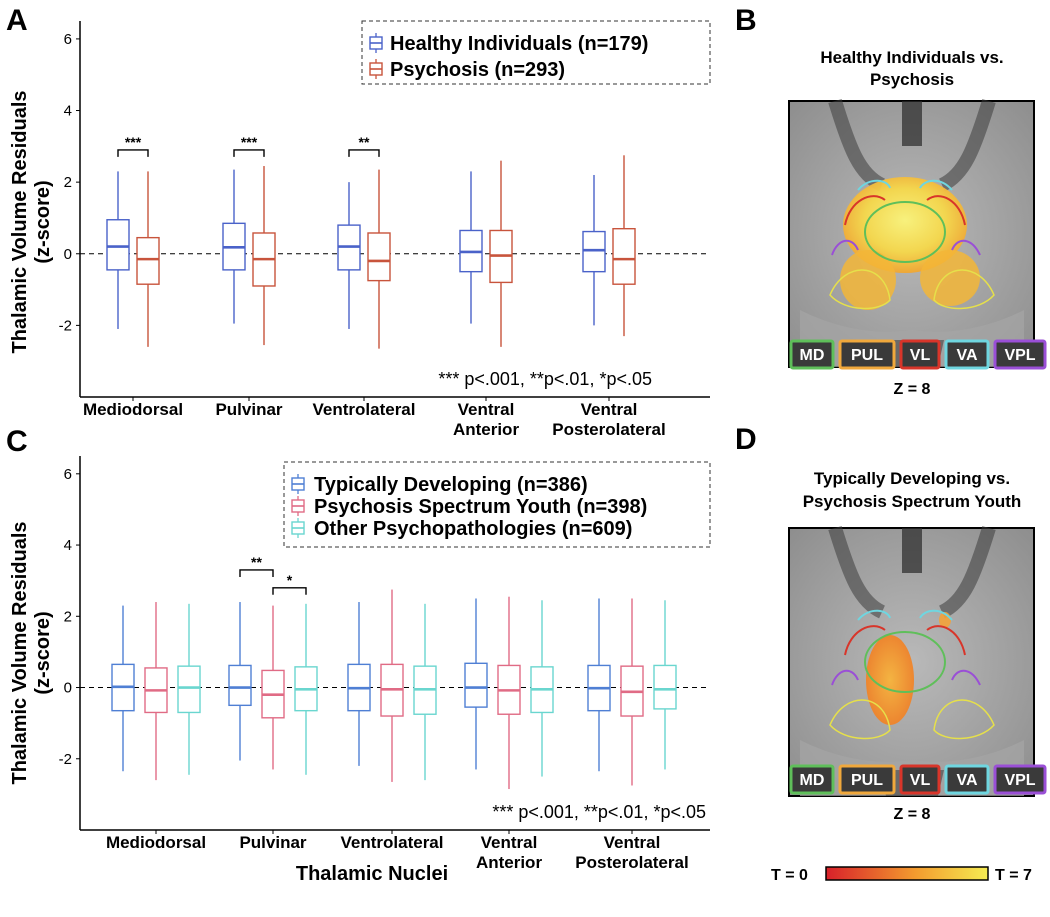  What do you see at coordinates (477, 70) in the screenshot?
I see `legend-entry-label: Psychosis (n=293)` at bounding box center [477, 70].